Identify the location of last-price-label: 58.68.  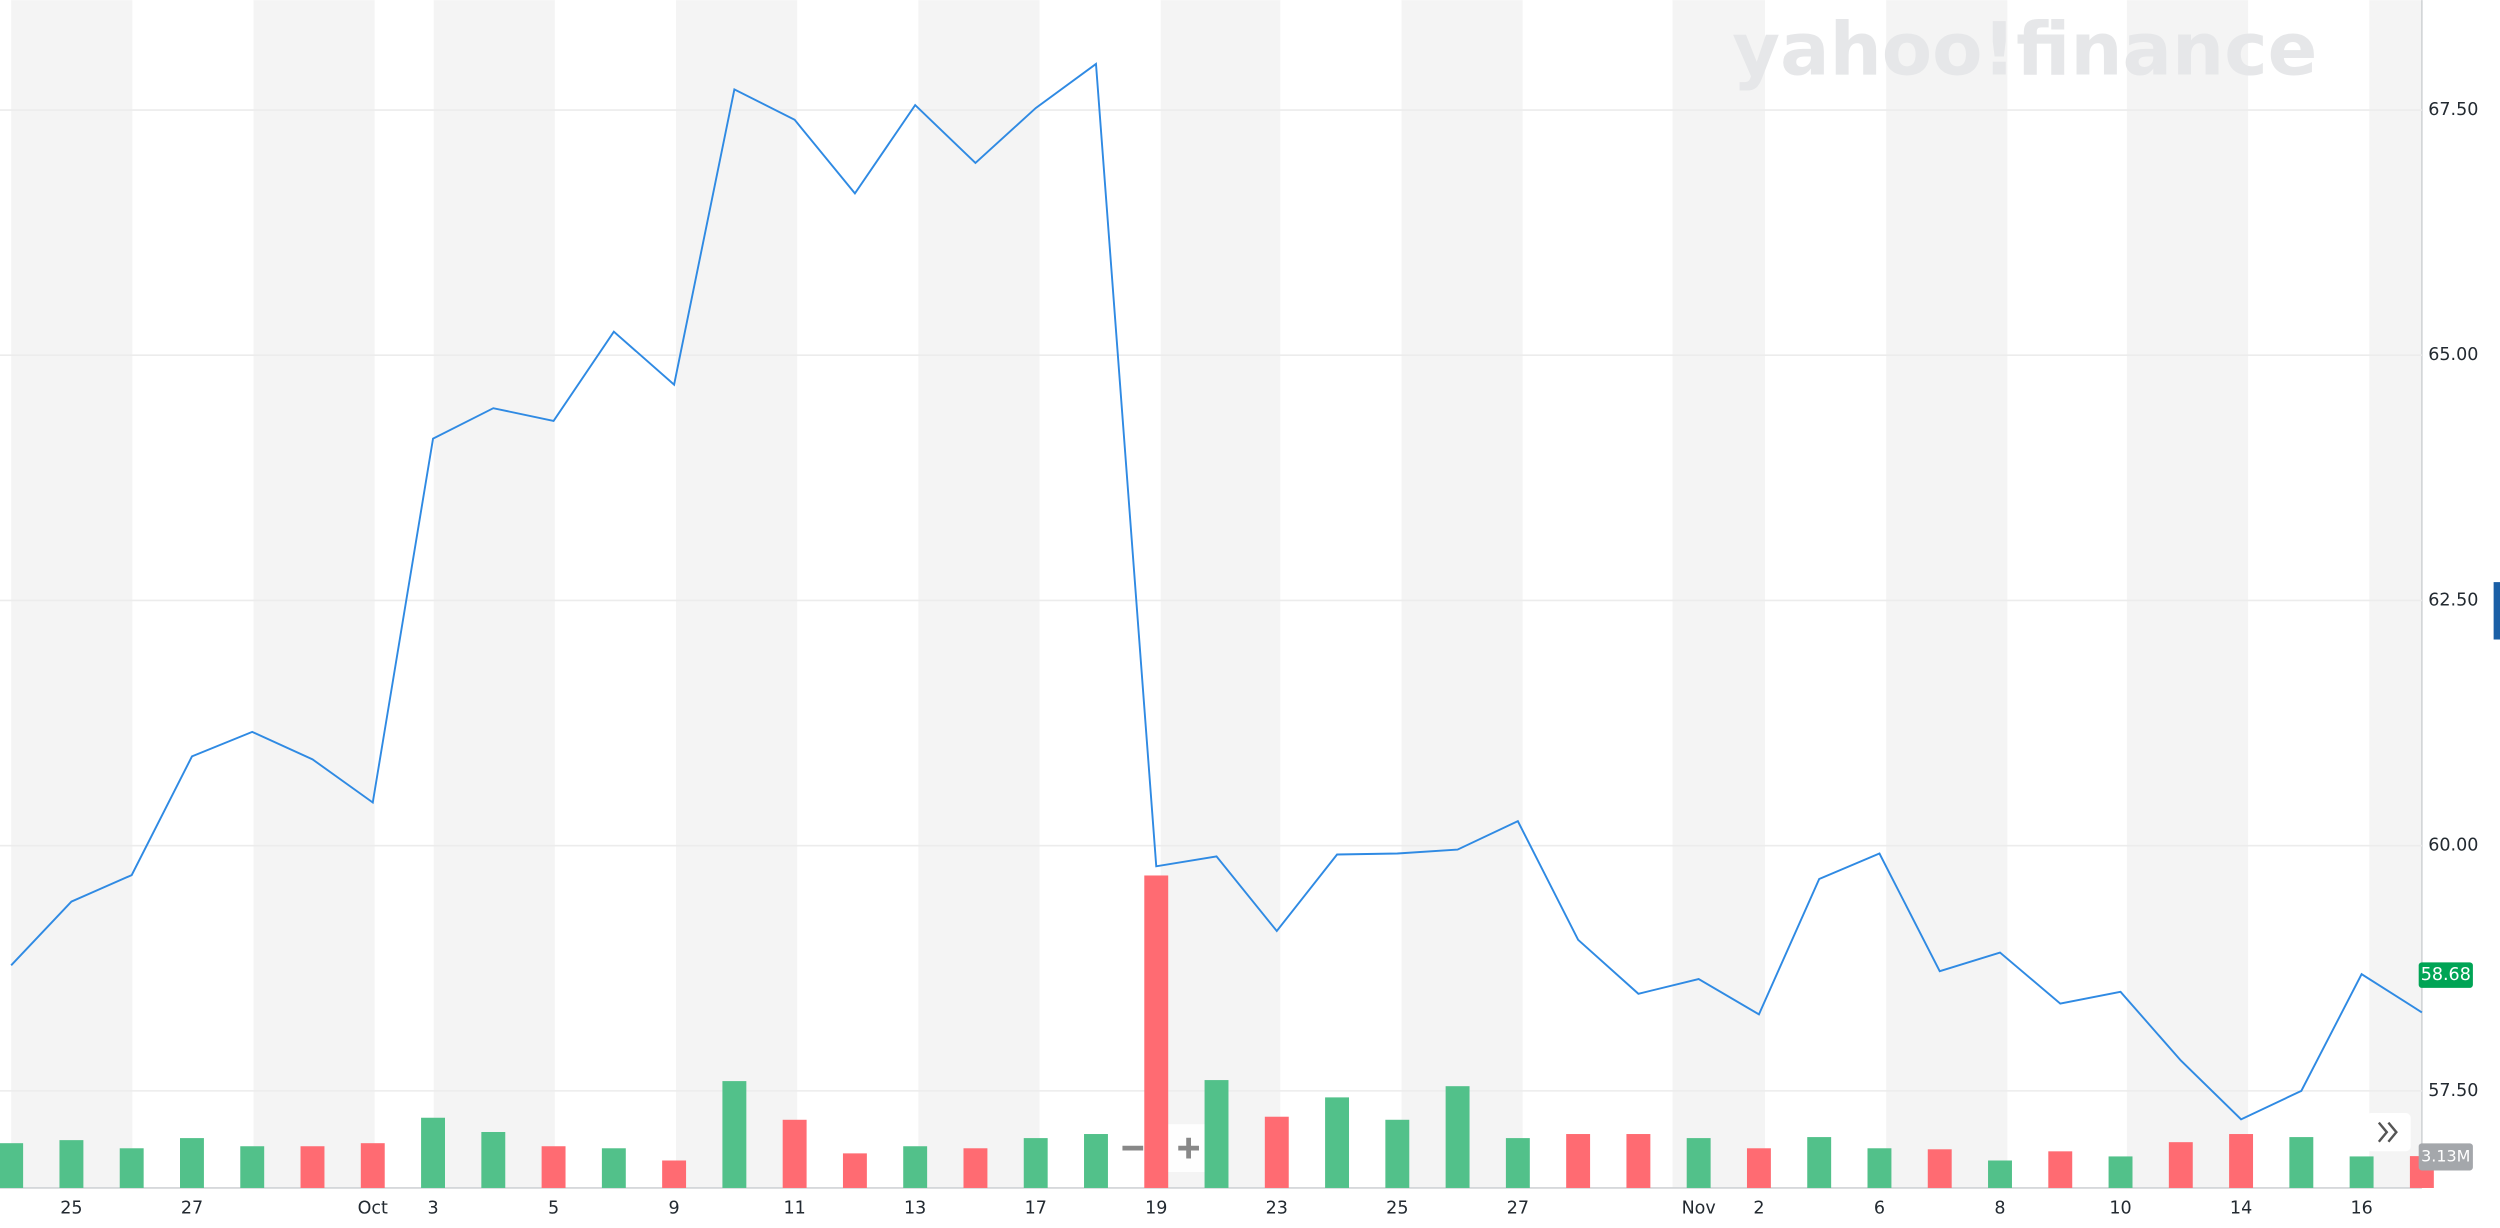
(2446, 975).